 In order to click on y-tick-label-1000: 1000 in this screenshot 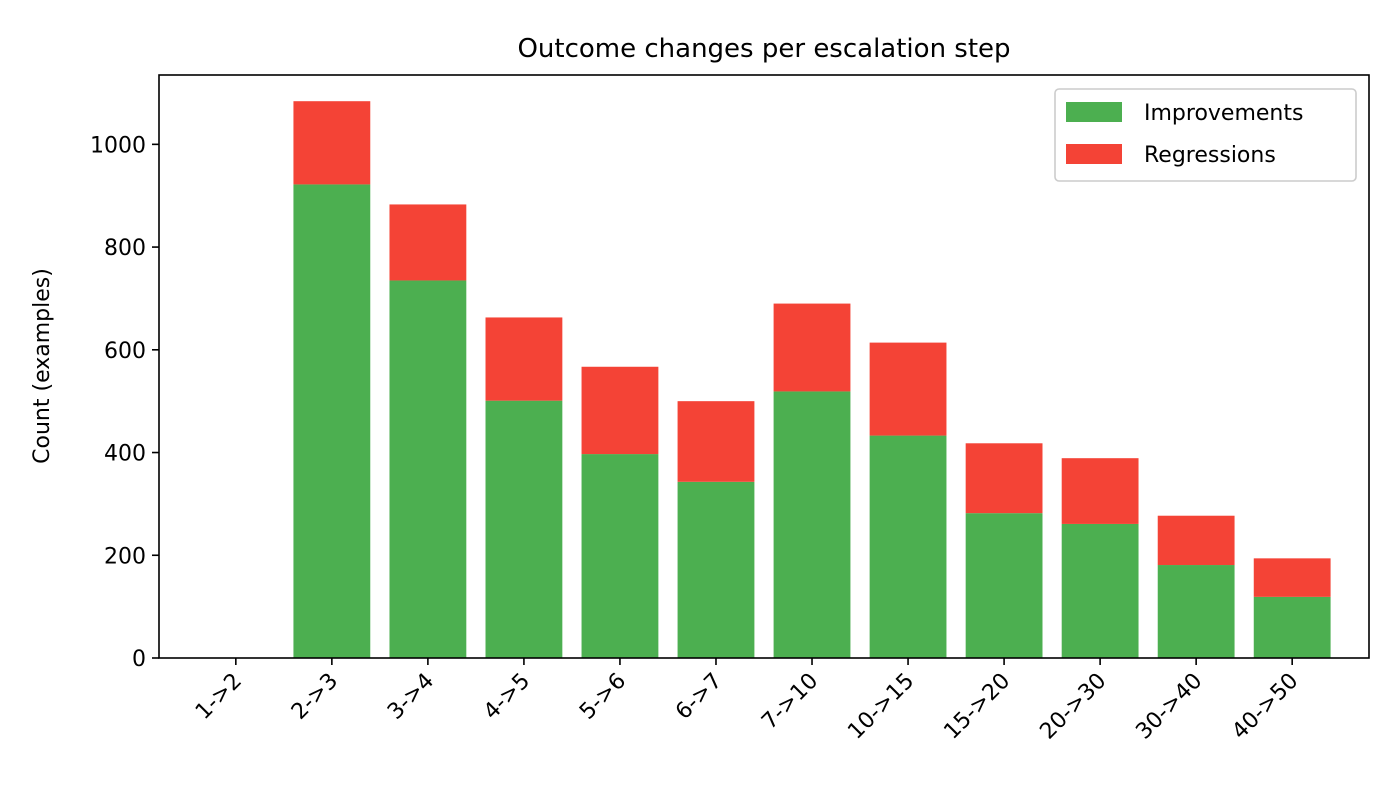, I will do `click(118, 145)`.